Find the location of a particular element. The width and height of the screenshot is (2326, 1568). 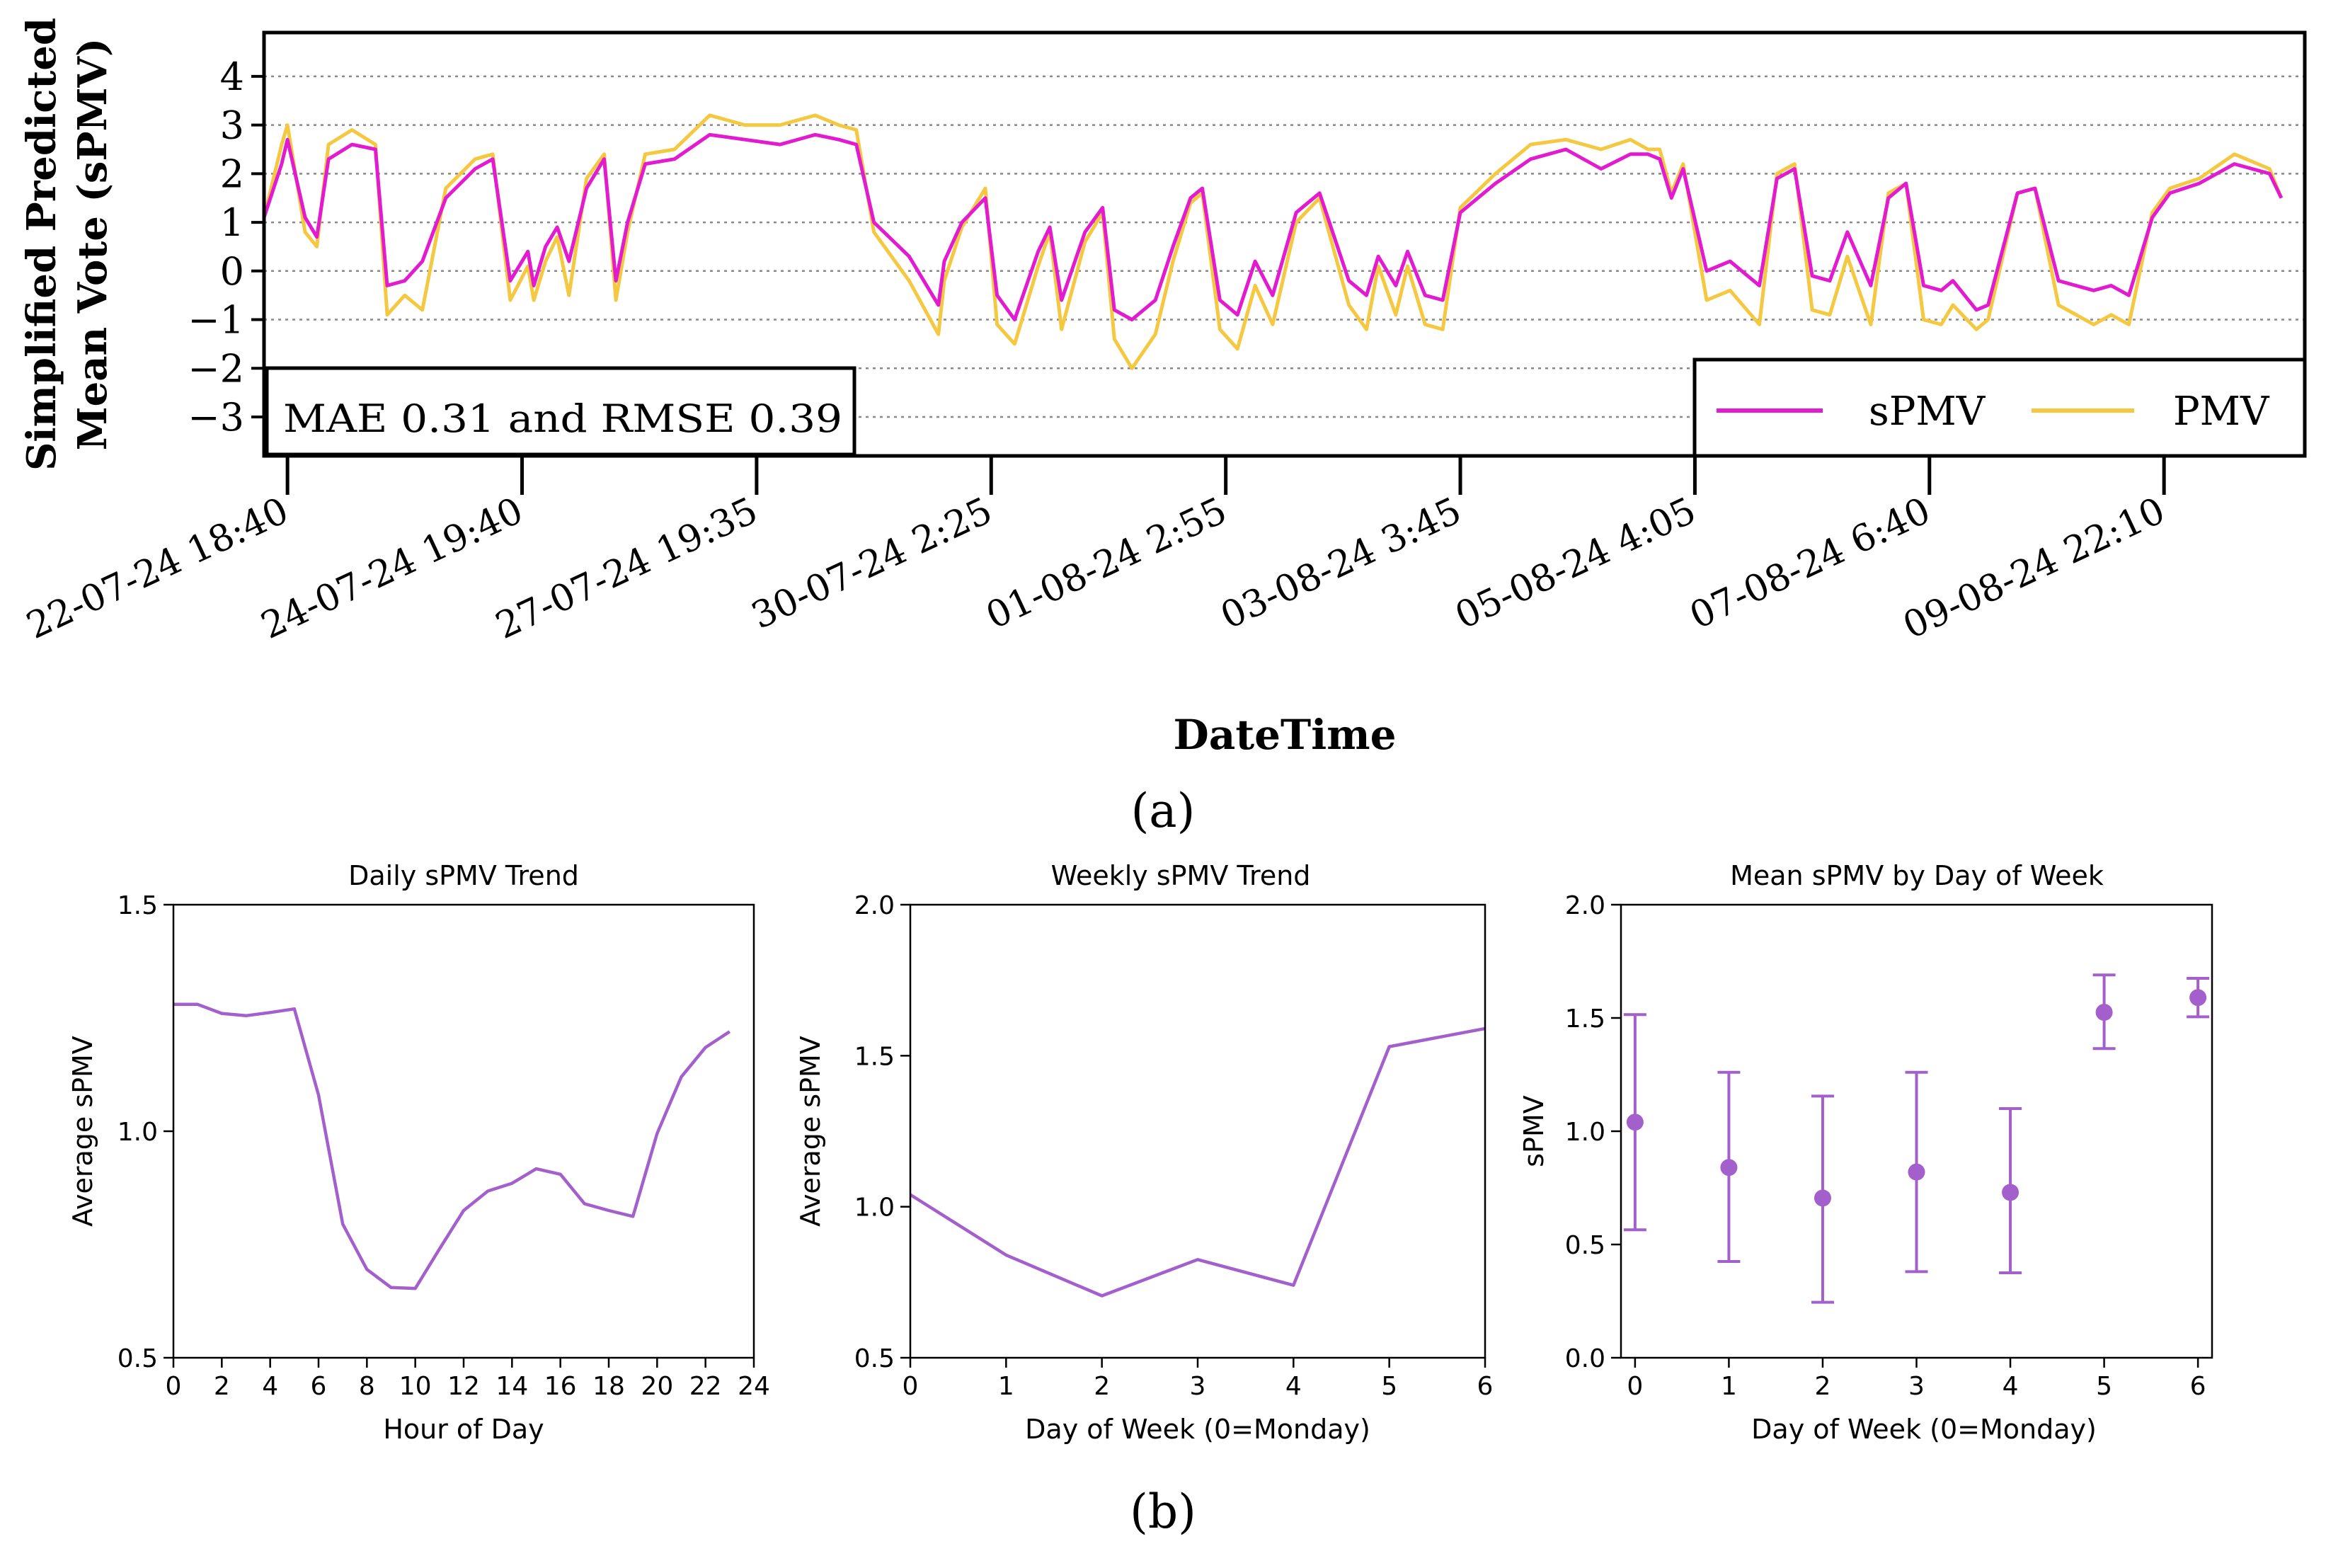

panel-a-xtick-label: 30-07-24 2:25 is located at coordinates (872, 563).